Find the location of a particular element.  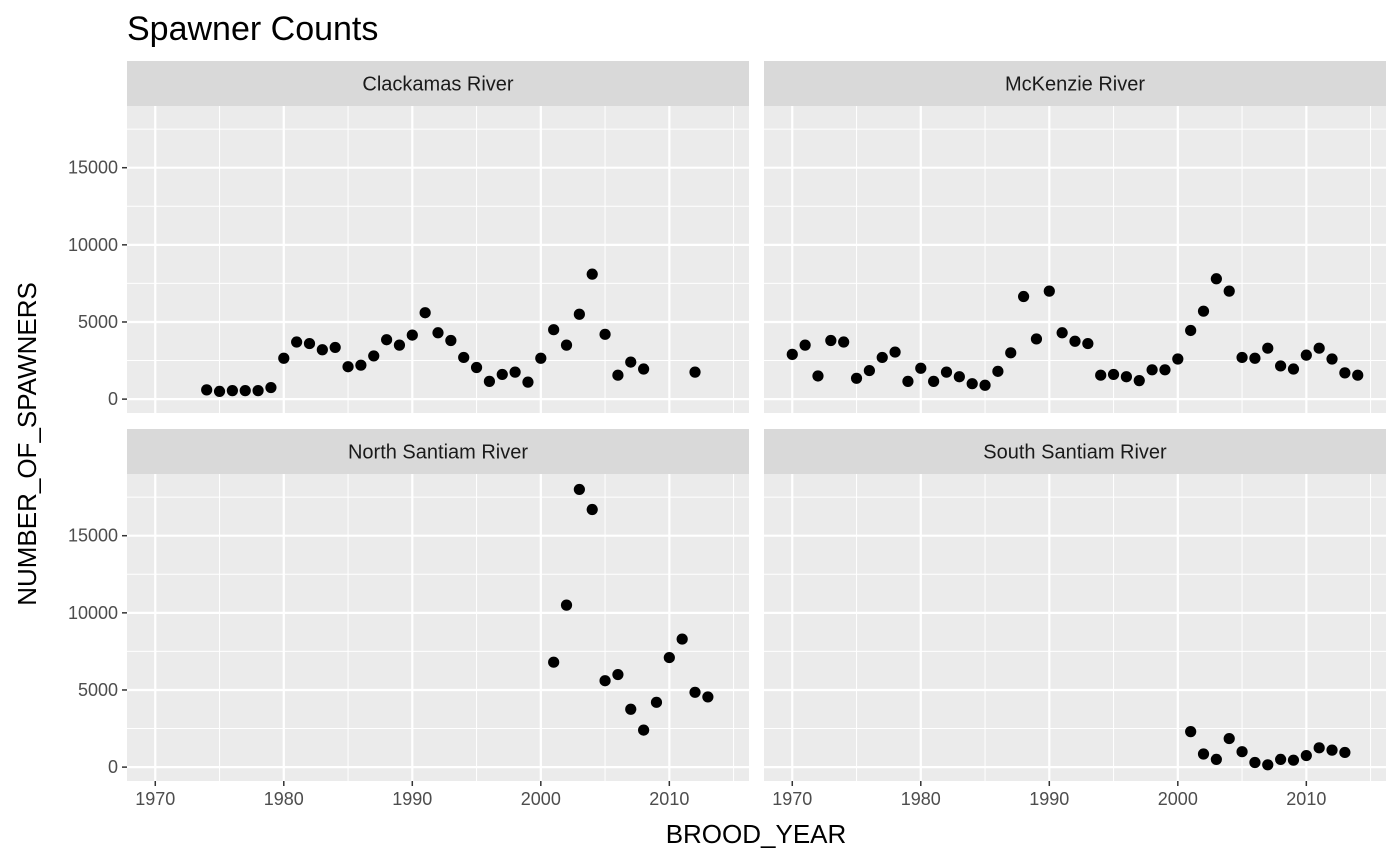

data-point: 1980: 2650 is located at coordinates (284, 358).